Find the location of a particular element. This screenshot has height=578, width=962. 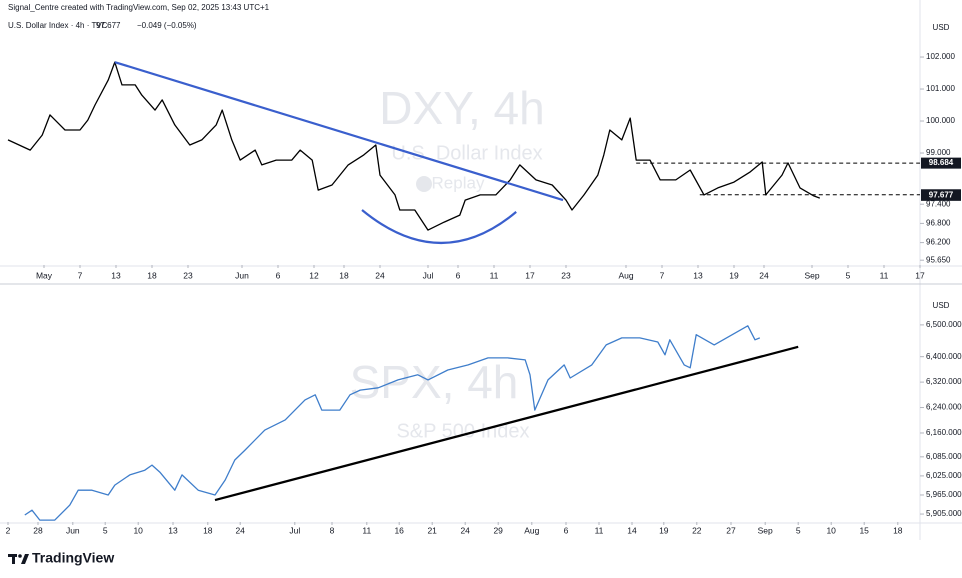

y-tick-label: 6,025.000 is located at coordinates (944, 475).